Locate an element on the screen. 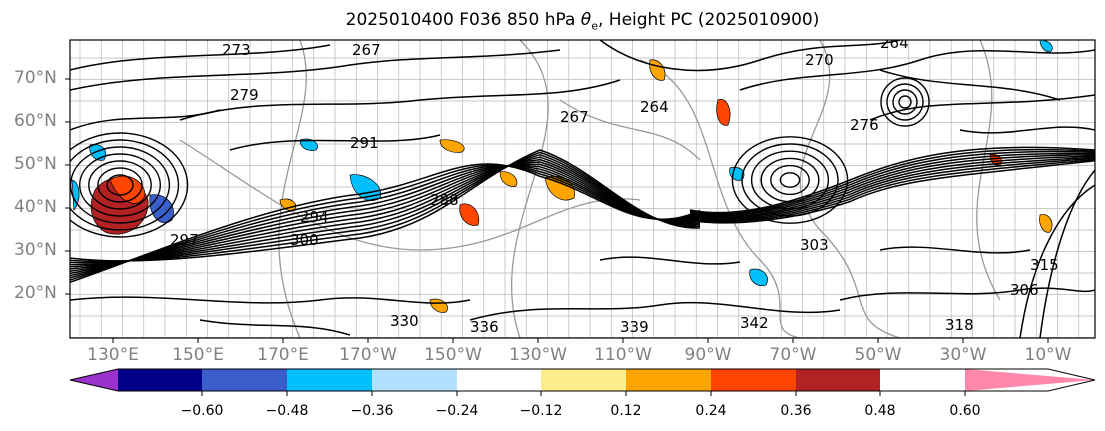  lat-label: 40°N is located at coordinates (35, 207).